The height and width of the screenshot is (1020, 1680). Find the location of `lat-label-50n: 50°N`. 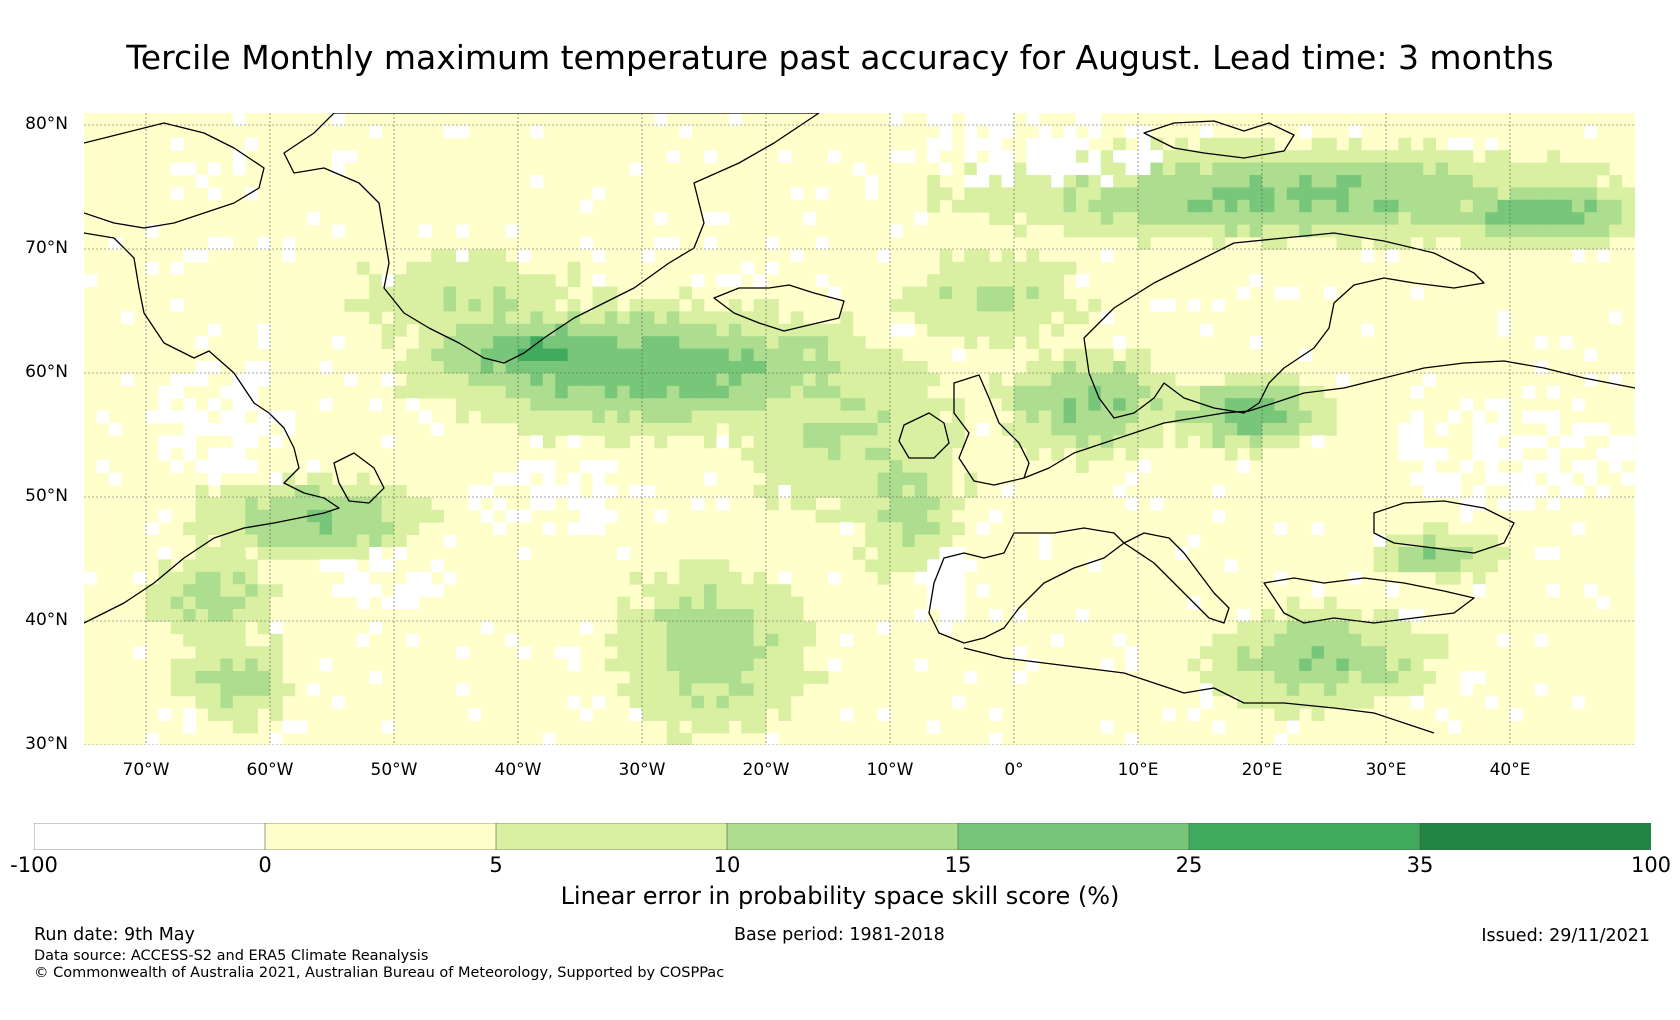

lat-label-50n: 50°N is located at coordinates (46, 496).